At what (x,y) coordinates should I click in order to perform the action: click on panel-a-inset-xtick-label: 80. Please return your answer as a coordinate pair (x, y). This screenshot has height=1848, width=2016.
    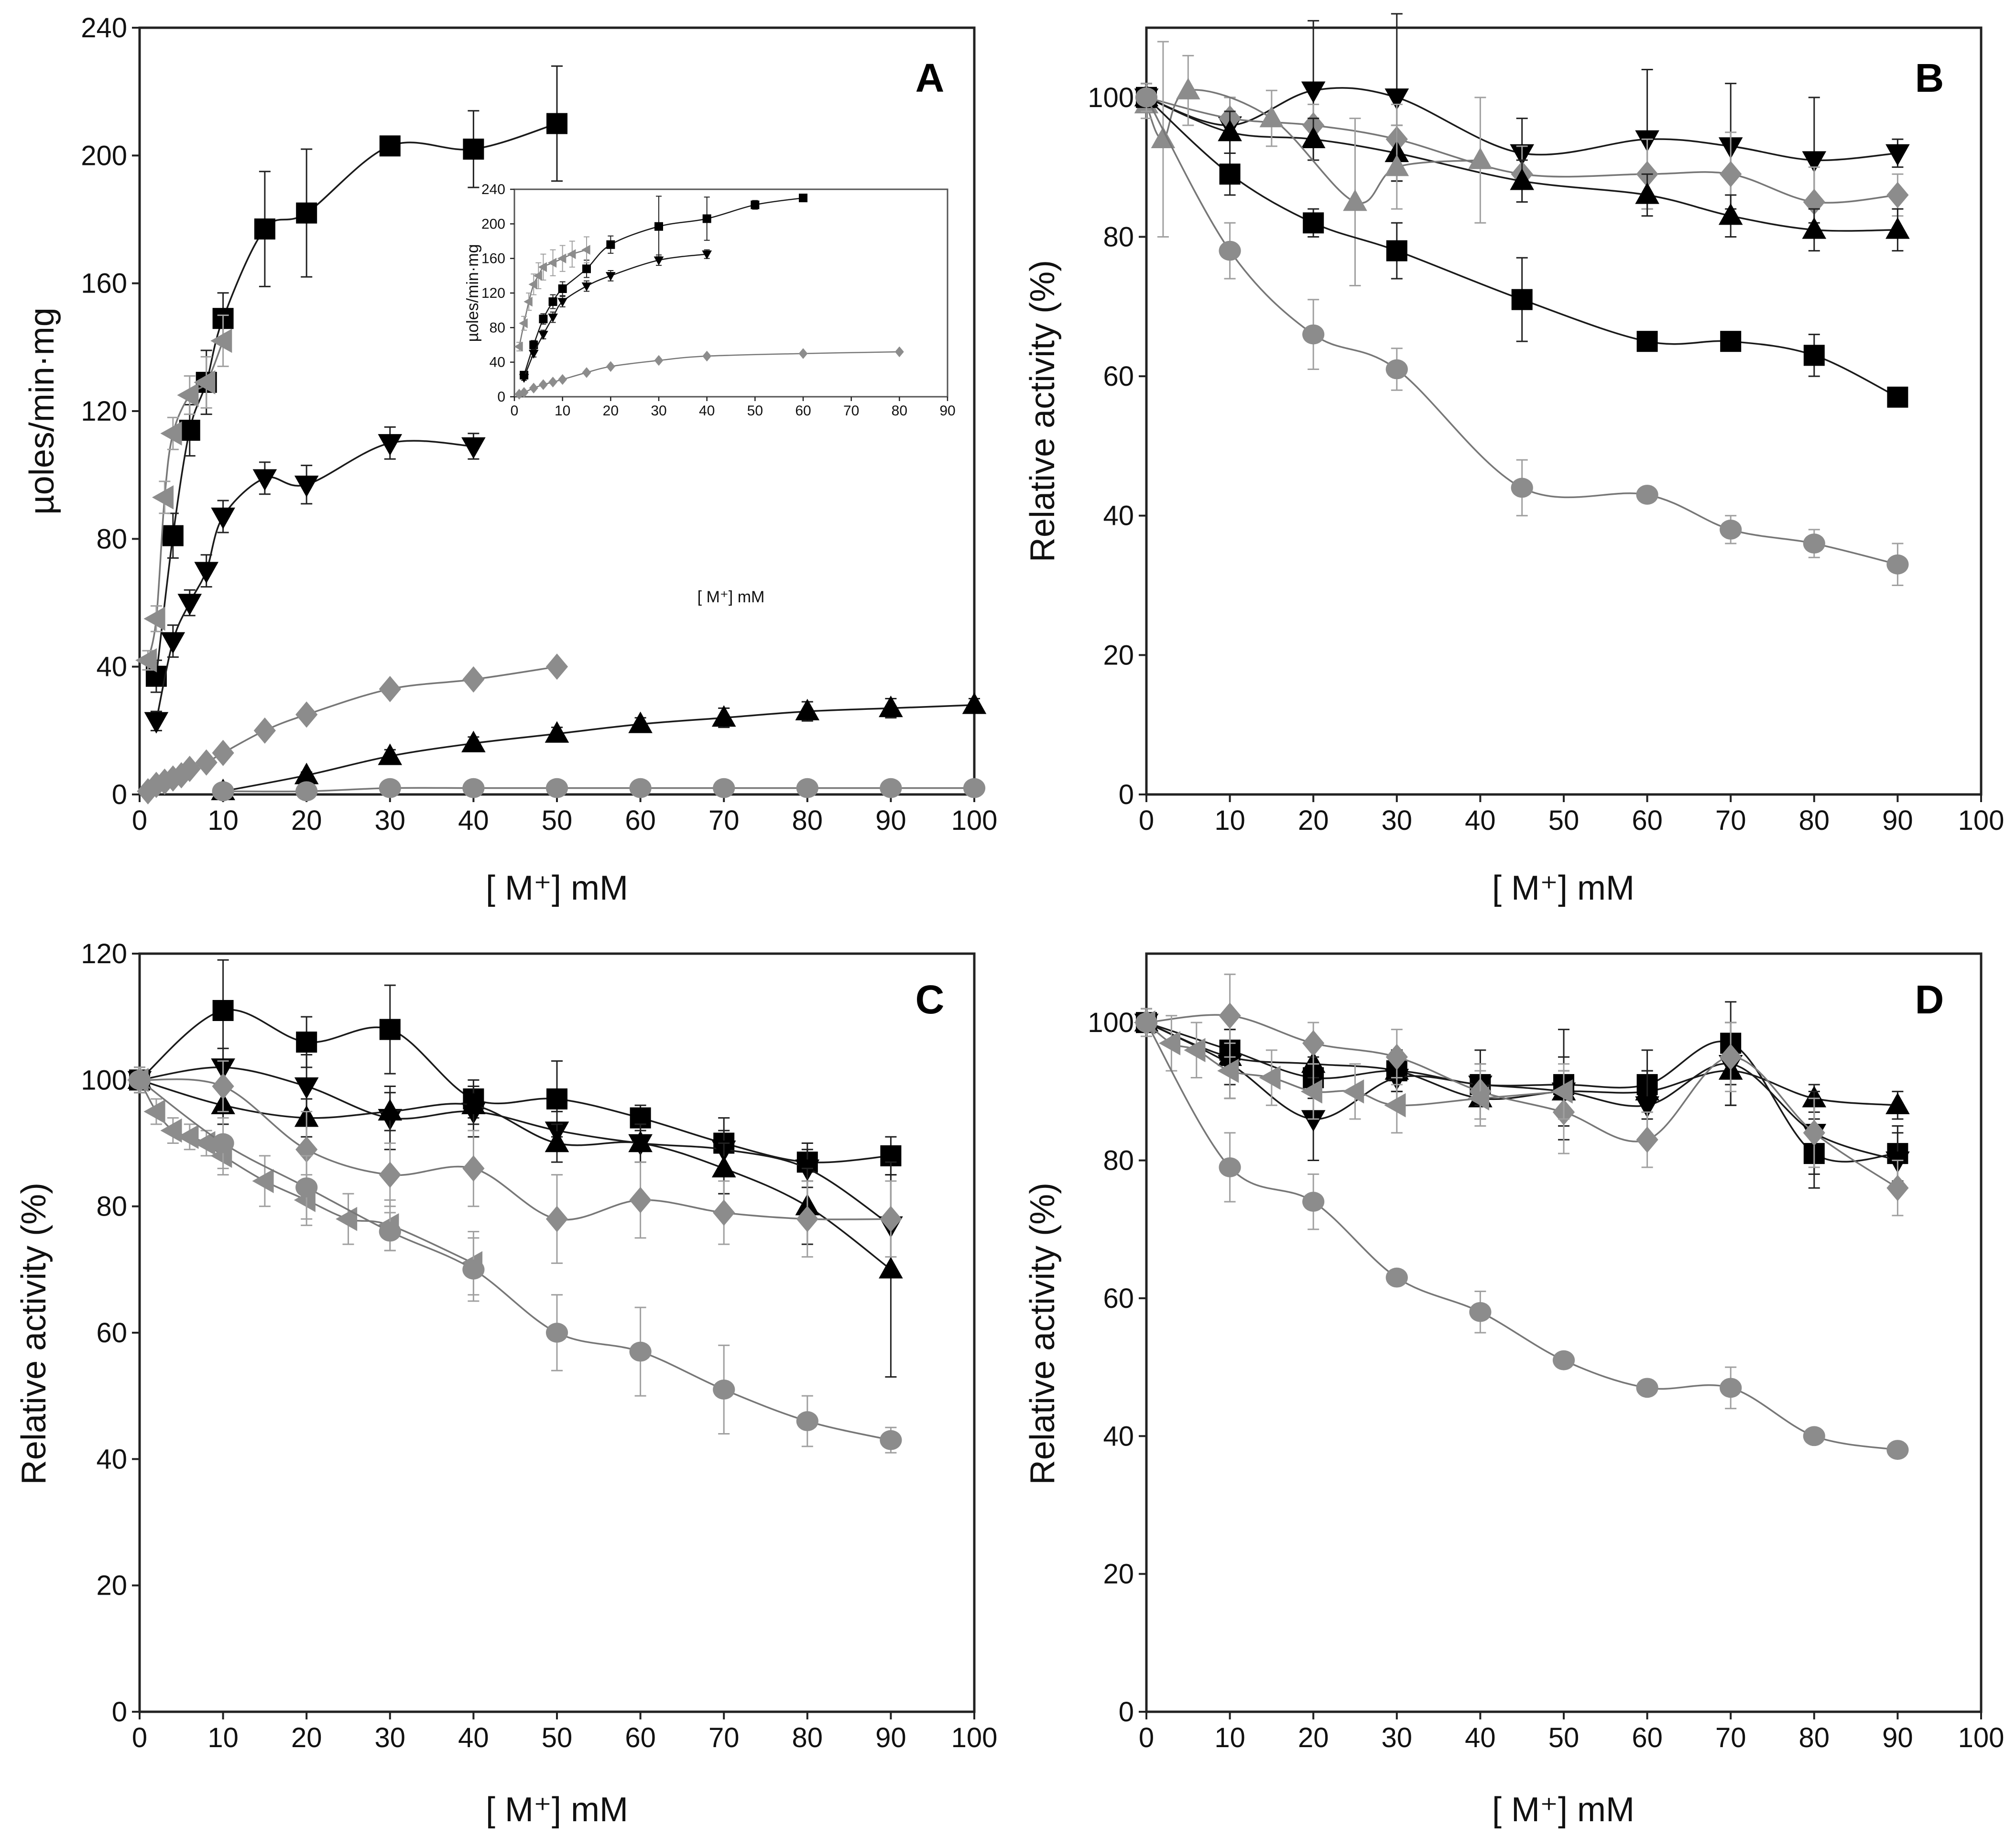
    Looking at the image, I should click on (899, 411).